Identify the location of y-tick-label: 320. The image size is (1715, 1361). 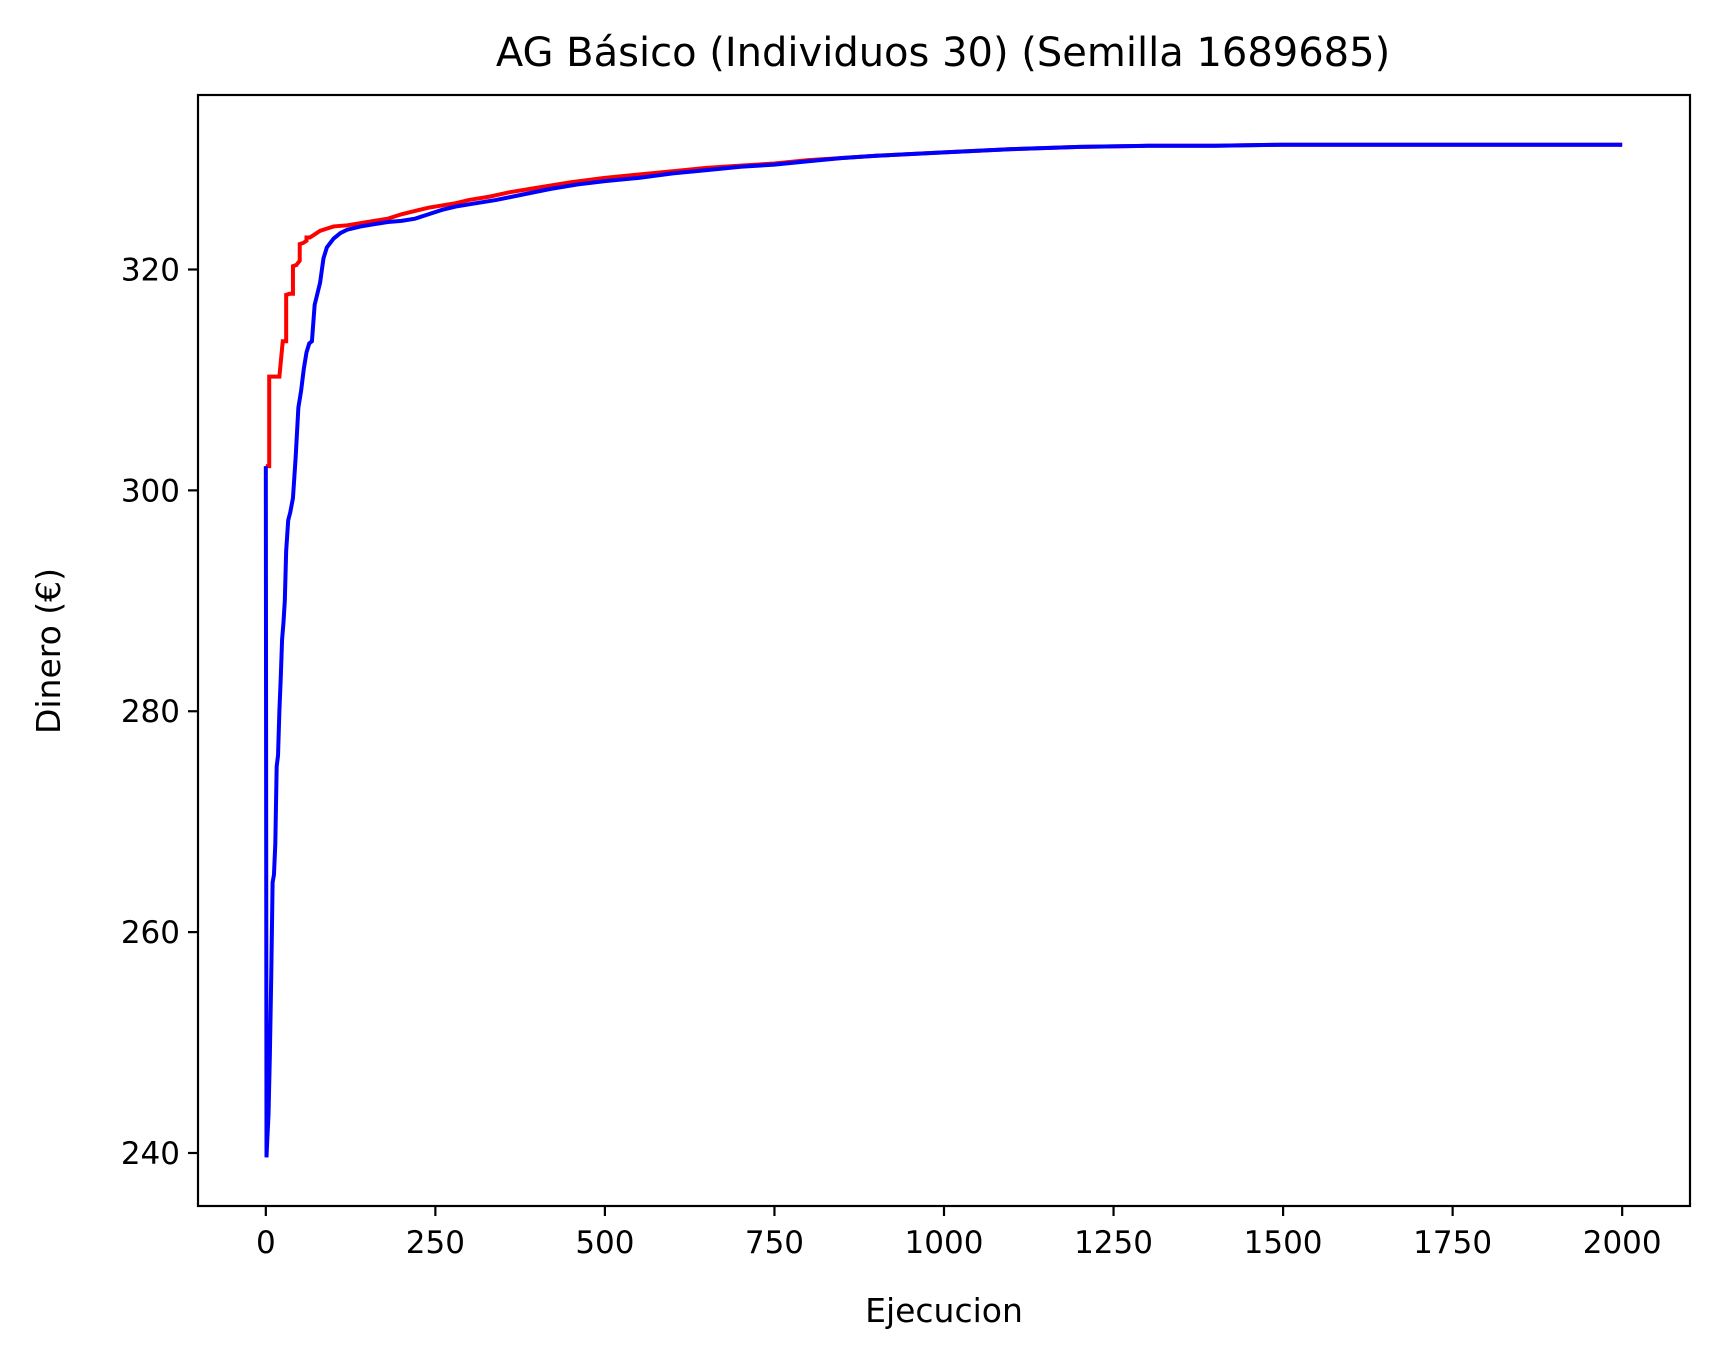
(150, 270).